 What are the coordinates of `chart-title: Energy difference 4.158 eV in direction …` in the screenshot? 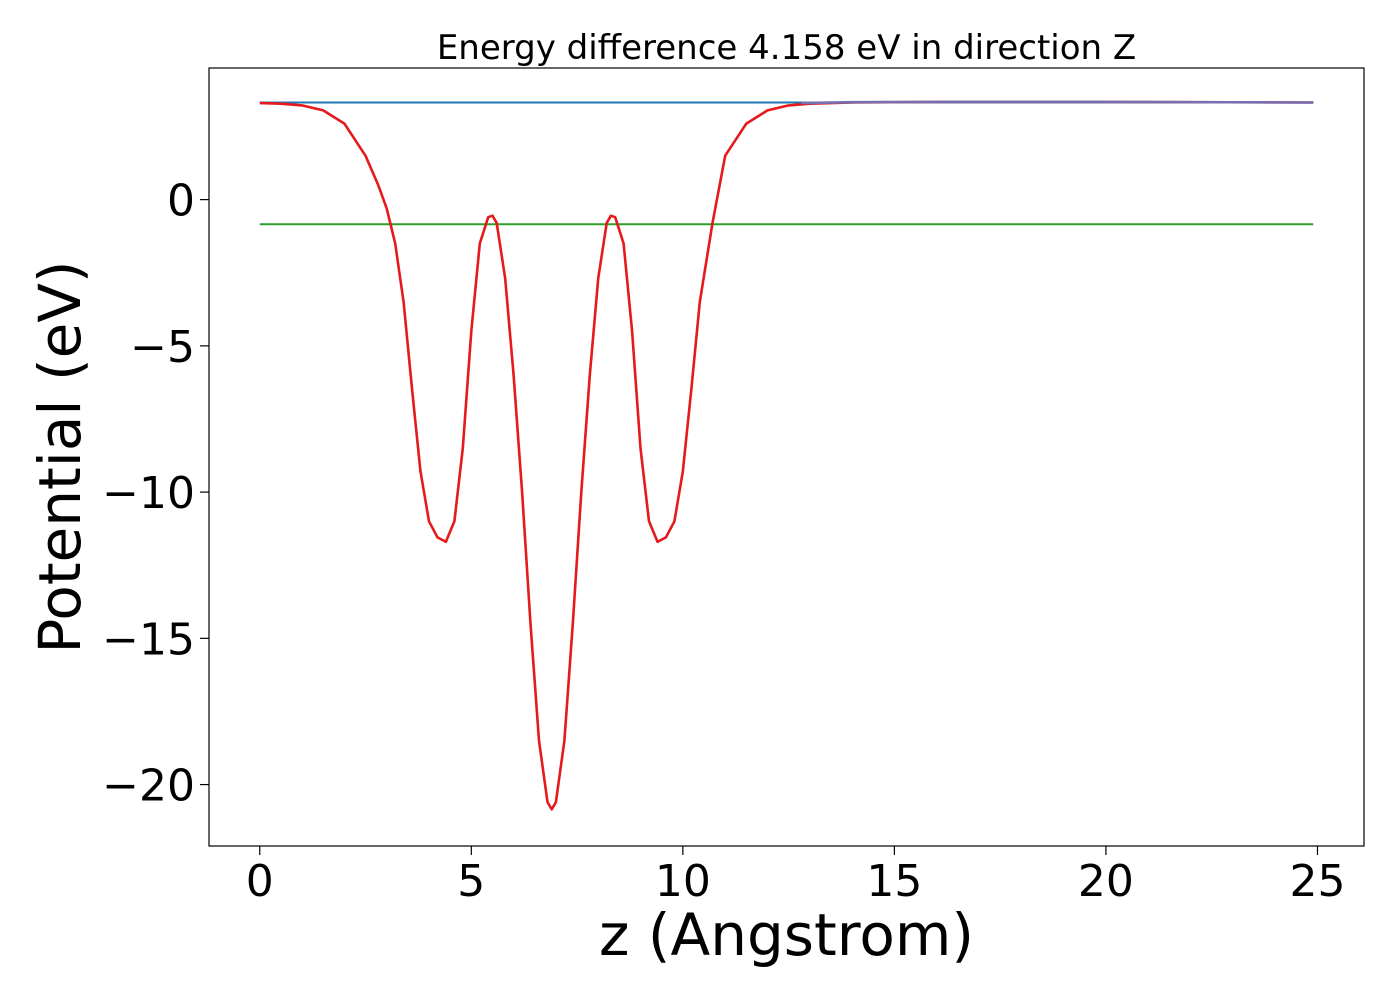 It's located at (786, 48).